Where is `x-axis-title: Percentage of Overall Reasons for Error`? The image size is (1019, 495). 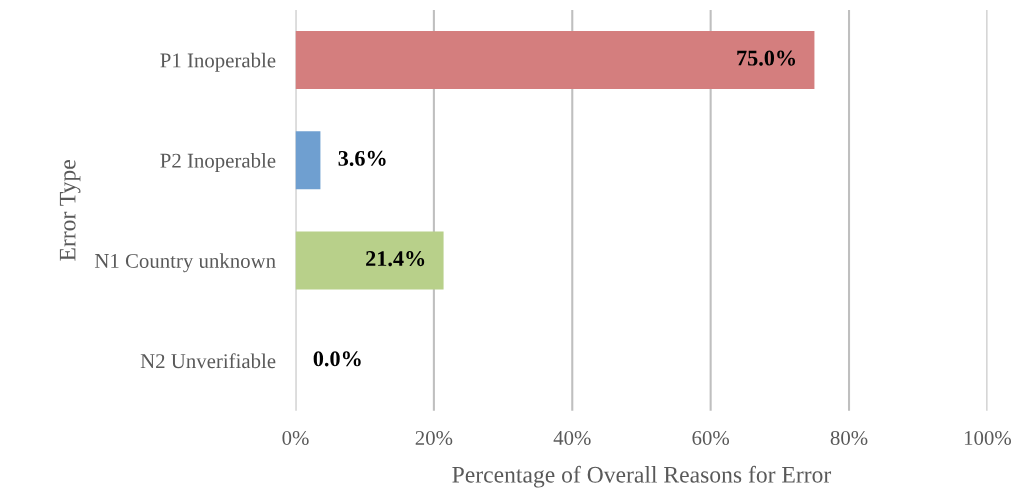 x-axis-title: Percentage of Overall Reasons for Error is located at coordinates (642, 476).